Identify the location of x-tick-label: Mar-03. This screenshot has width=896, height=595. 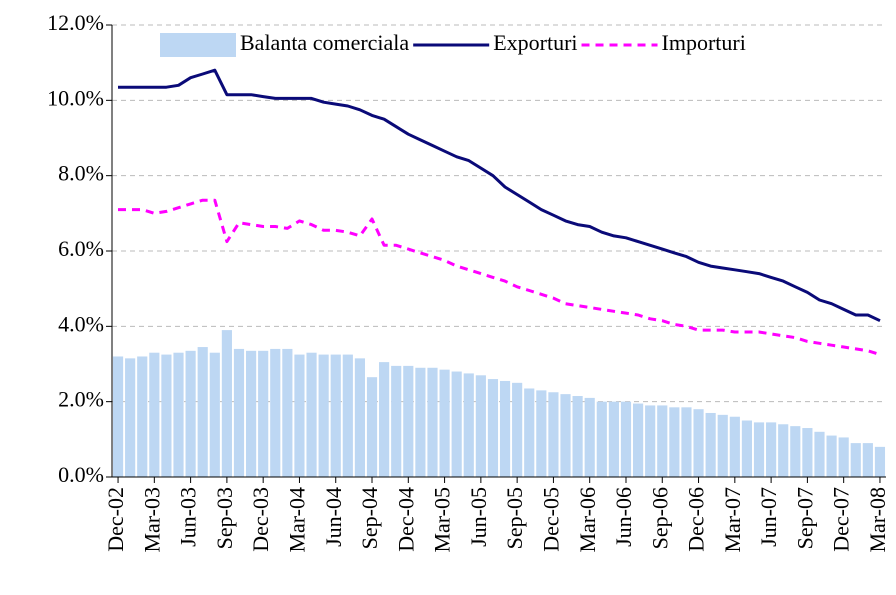
(151, 520).